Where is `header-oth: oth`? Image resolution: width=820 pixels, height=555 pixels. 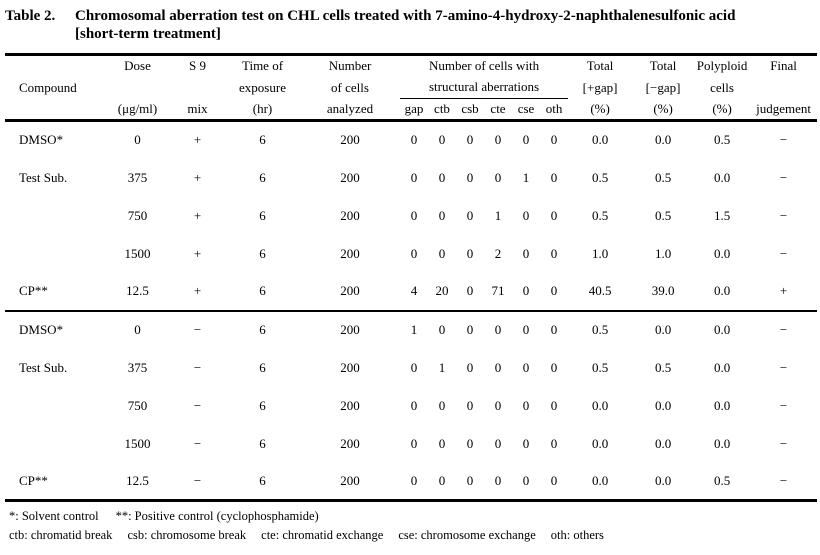 header-oth: oth is located at coordinates (554, 108).